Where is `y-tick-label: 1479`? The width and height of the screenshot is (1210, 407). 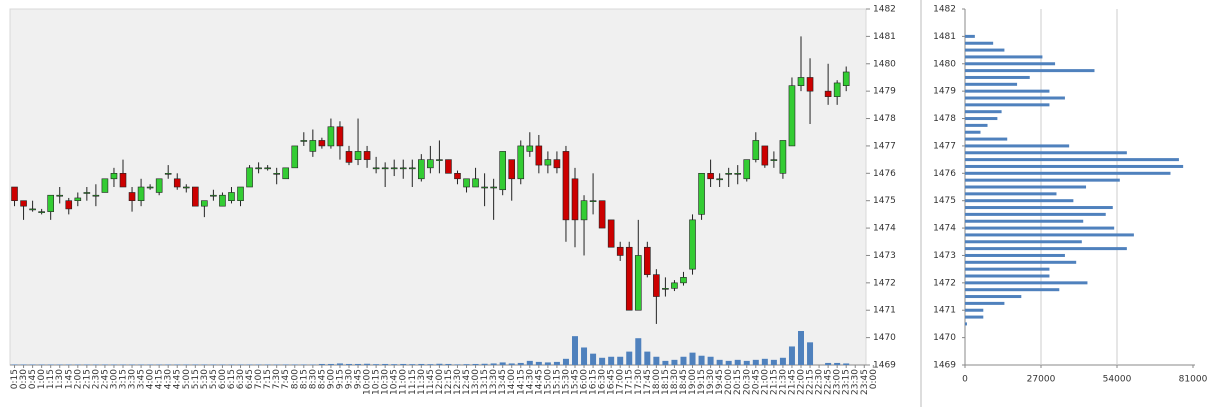
y-tick-label: 1479 is located at coordinates (944, 92).